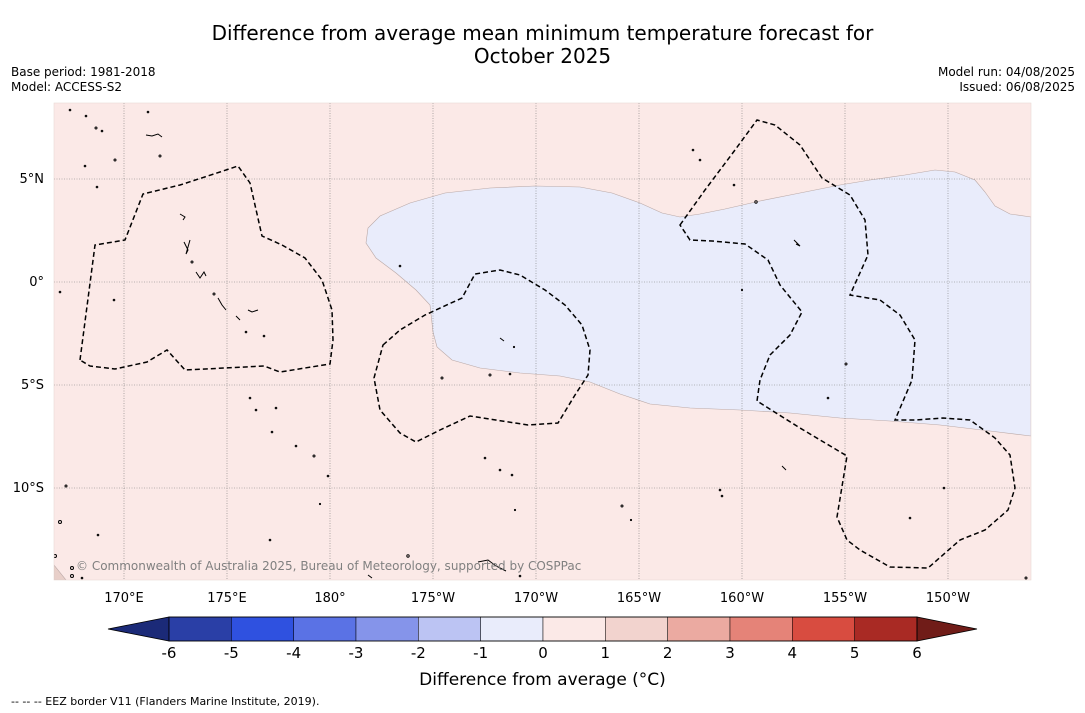 The image size is (1085, 713). Describe the element at coordinates (329, 598) in the screenshot. I see `lon-label: 180°` at that location.